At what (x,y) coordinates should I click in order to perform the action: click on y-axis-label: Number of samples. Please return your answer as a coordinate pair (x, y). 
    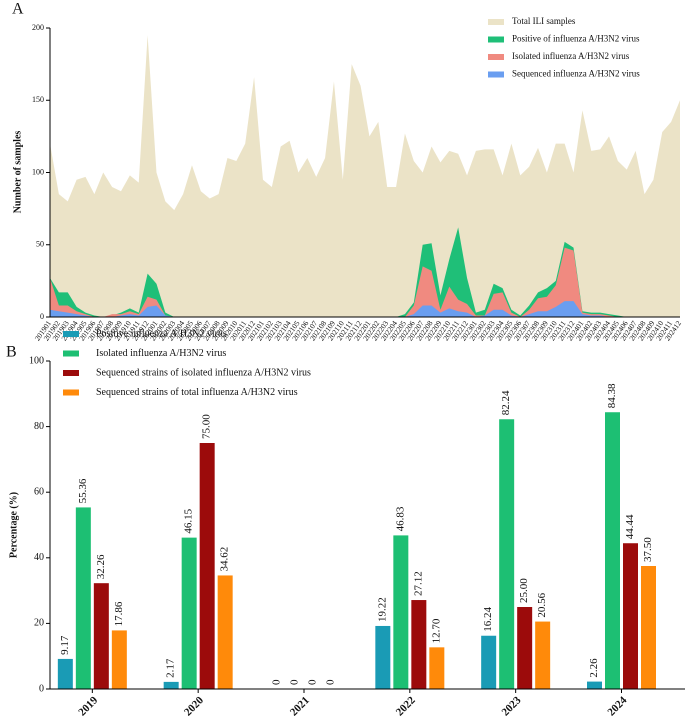
    Looking at the image, I should click on (17, 172).